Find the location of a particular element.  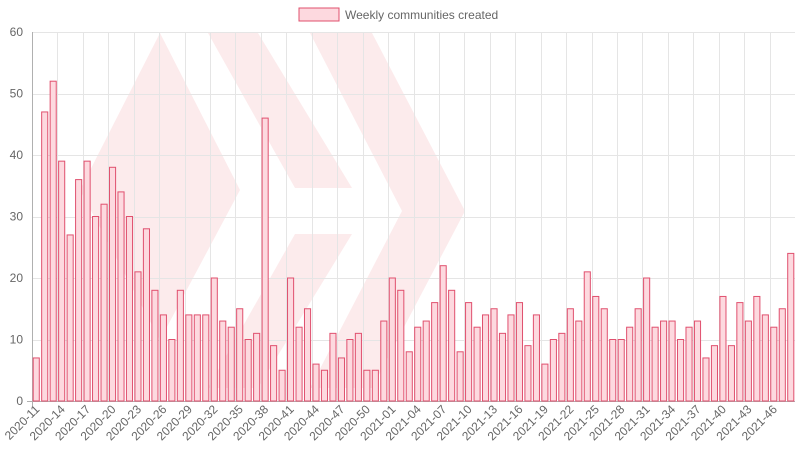

legend-swatch is located at coordinates (319, 14).